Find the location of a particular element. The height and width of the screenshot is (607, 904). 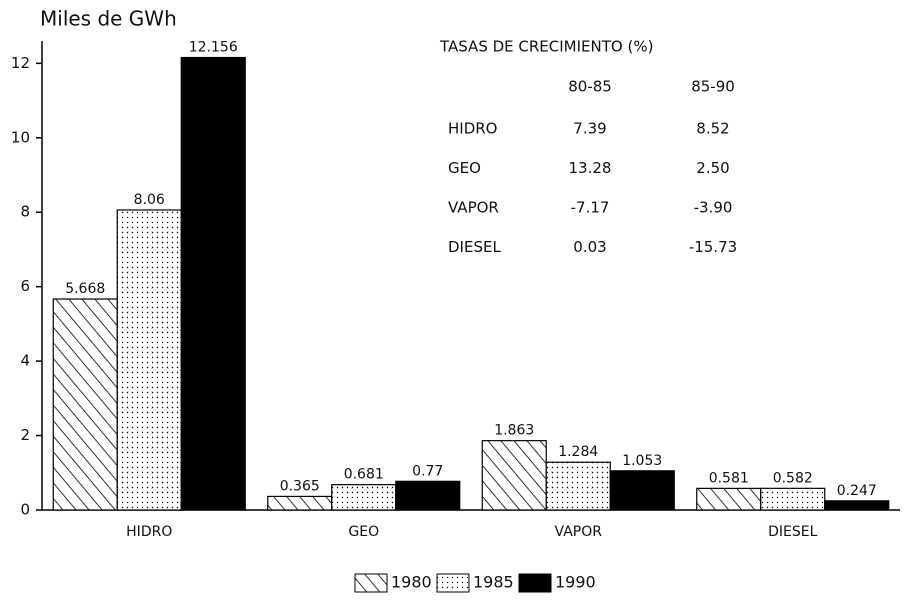

table-title: TASAS DE CRECIMIENTO (%) is located at coordinates (546, 47).